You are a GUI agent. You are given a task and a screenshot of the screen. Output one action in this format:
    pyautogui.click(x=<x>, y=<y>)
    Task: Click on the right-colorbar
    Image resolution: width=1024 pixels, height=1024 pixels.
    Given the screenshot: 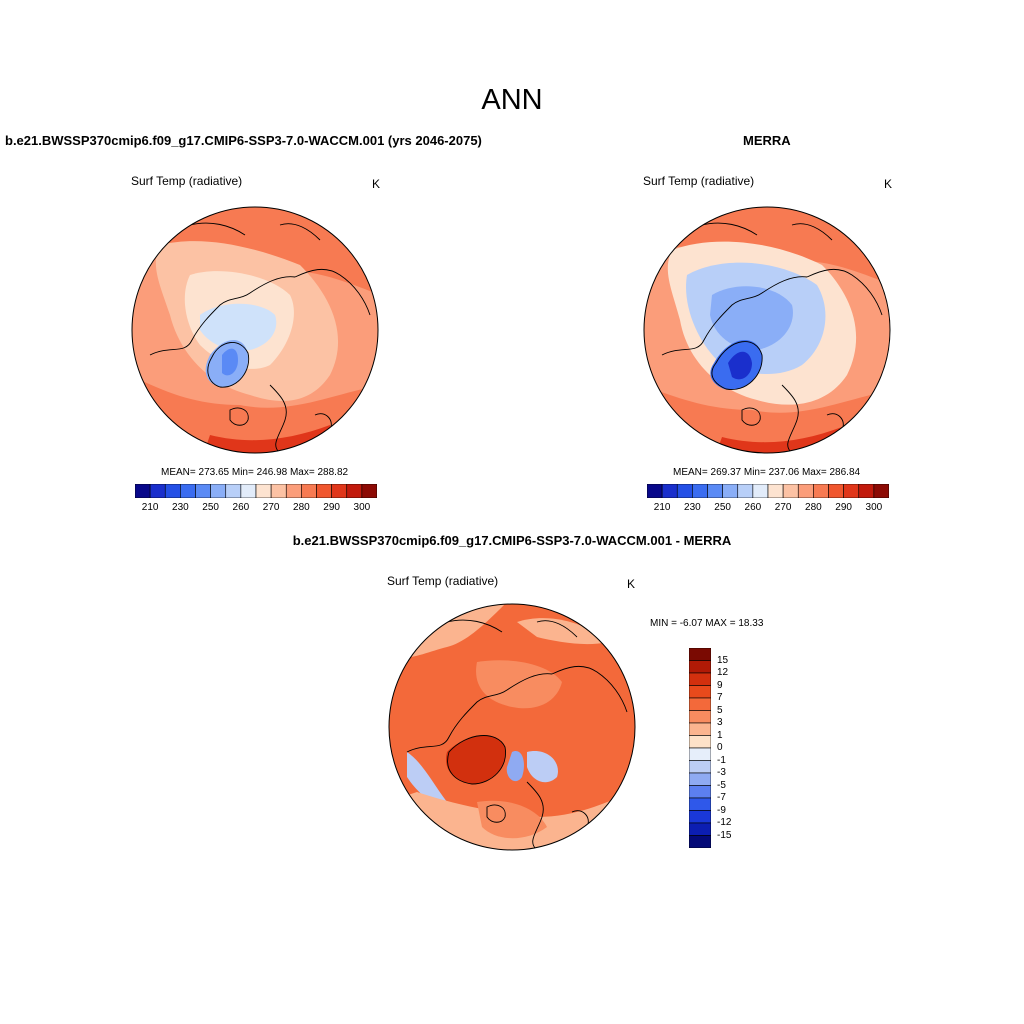 What is the action you would take?
    pyautogui.click(x=768, y=491)
    